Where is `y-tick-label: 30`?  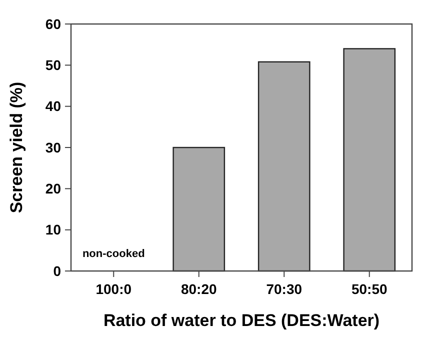 y-tick-label: 30 is located at coordinates (53, 147).